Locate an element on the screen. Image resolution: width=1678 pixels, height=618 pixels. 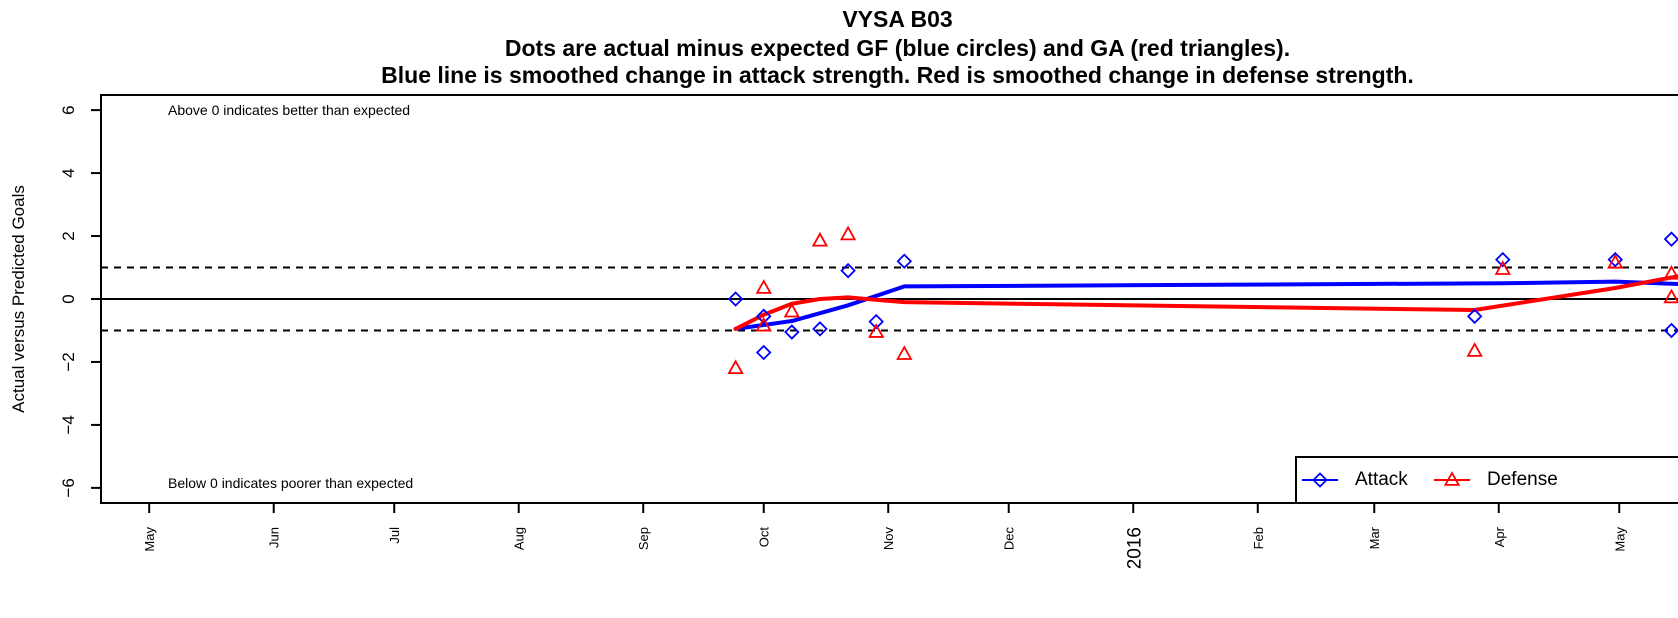
defense-smoothed-line is located at coordinates (1205, 302).